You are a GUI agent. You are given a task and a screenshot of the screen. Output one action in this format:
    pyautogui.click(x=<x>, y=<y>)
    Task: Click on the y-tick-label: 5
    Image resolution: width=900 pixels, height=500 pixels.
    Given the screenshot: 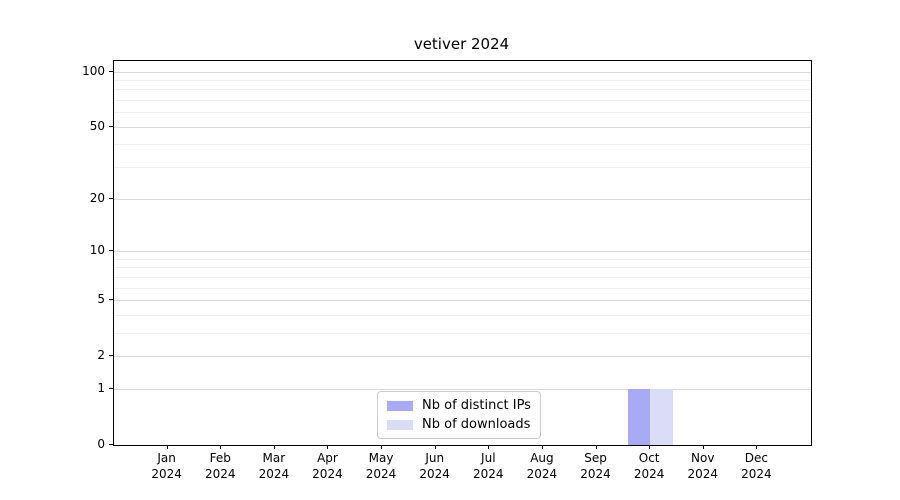 What is the action you would take?
    pyautogui.click(x=101, y=298)
    